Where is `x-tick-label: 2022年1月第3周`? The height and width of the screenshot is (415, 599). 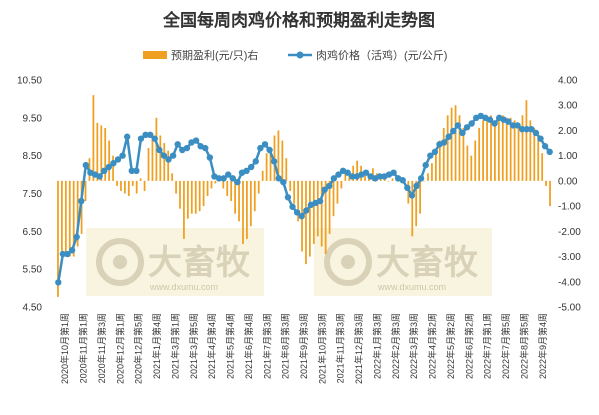
x-tick-label: 2022年1月第3周 is located at coordinates (376, 346).